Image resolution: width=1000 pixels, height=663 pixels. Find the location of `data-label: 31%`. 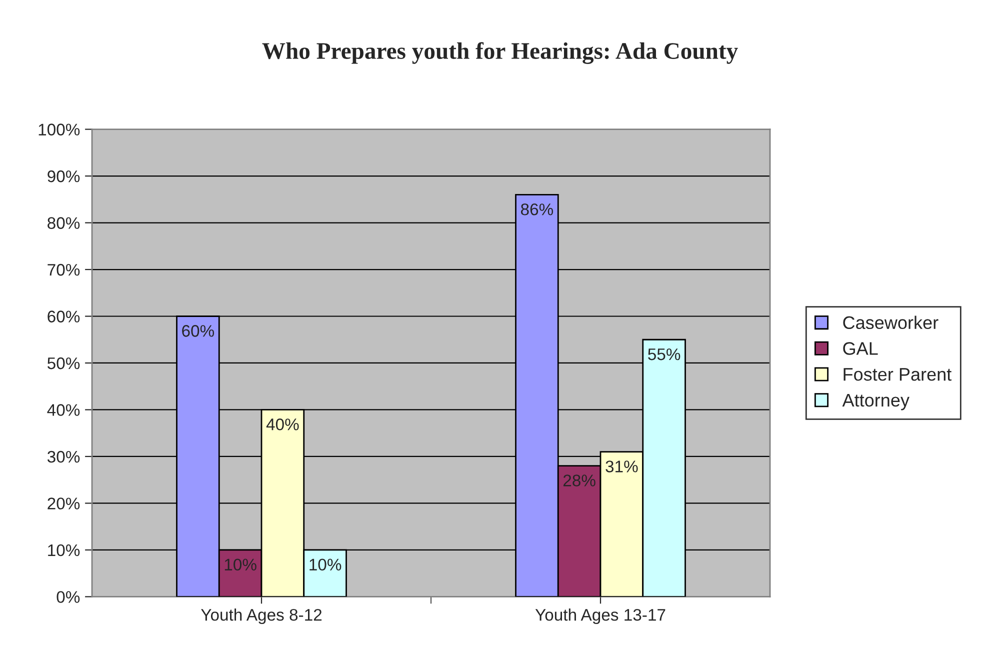

data-label: 31% is located at coordinates (622, 466).